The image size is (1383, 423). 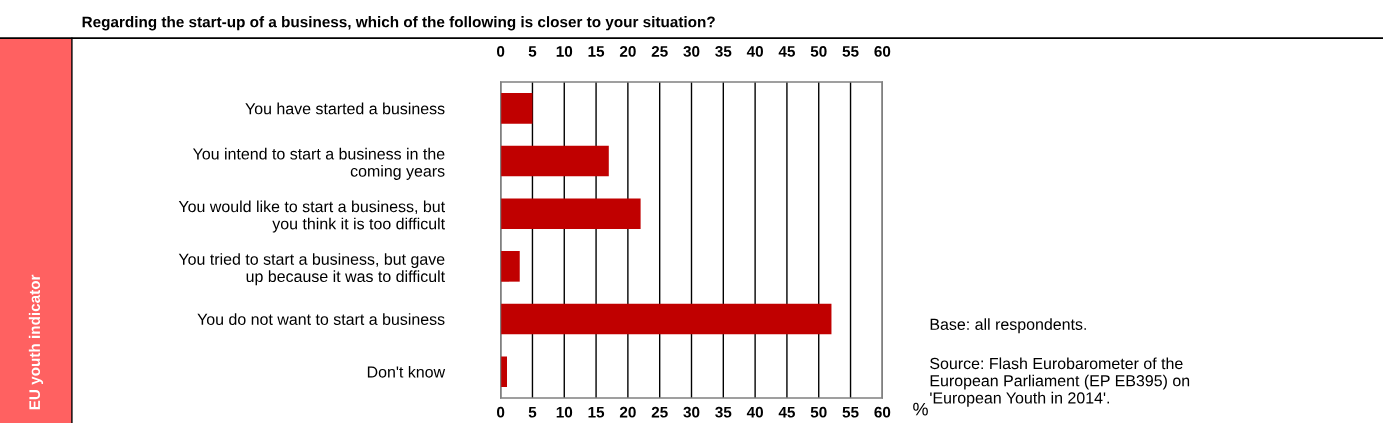 I want to click on x-tick-label: 60, so click(x=882, y=412).